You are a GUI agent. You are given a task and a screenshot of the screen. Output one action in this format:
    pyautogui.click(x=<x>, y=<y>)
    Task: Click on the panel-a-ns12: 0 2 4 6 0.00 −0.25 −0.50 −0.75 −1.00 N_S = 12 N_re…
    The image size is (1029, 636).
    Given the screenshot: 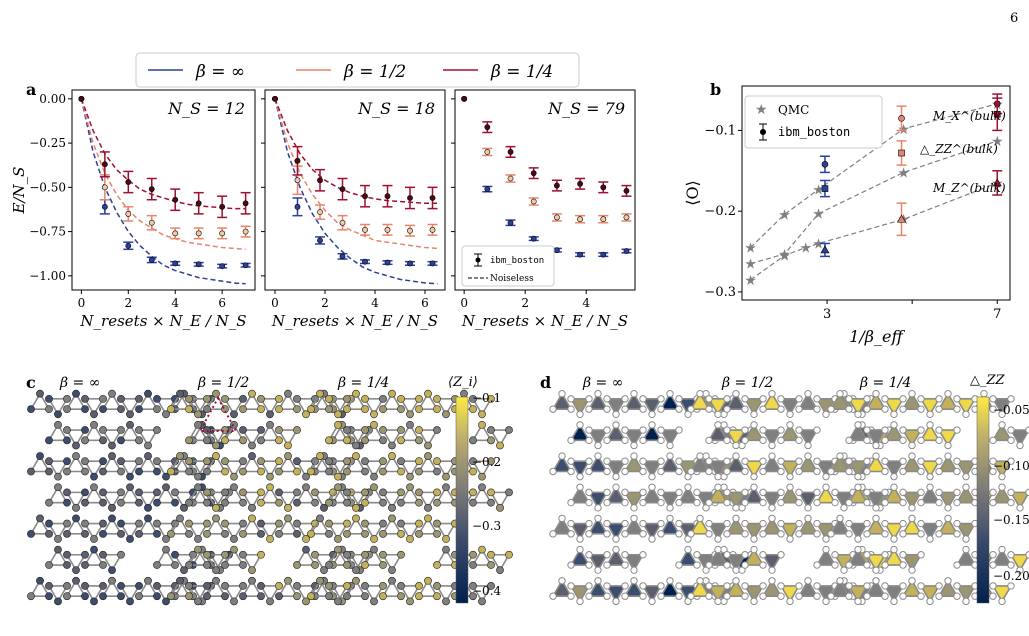 What is the action you would take?
    pyautogui.click(x=133, y=209)
    